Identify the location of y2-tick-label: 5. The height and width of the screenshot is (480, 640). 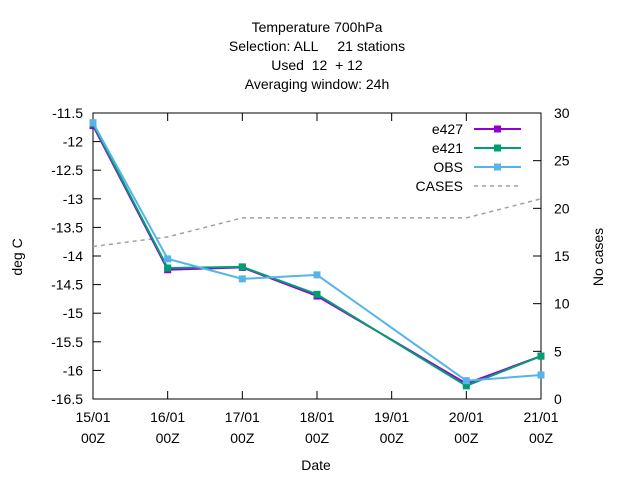
(558, 351).